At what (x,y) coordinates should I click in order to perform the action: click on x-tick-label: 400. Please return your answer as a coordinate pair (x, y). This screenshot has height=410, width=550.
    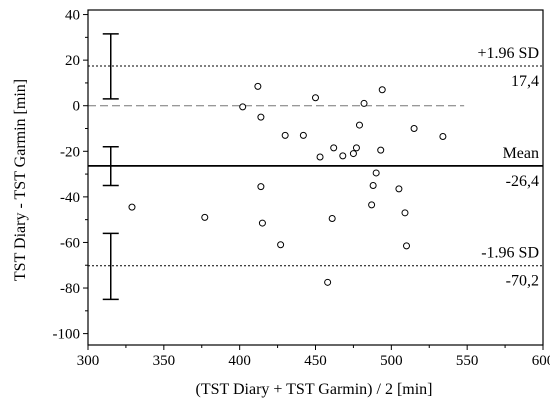
    Looking at the image, I should click on (239, 361).